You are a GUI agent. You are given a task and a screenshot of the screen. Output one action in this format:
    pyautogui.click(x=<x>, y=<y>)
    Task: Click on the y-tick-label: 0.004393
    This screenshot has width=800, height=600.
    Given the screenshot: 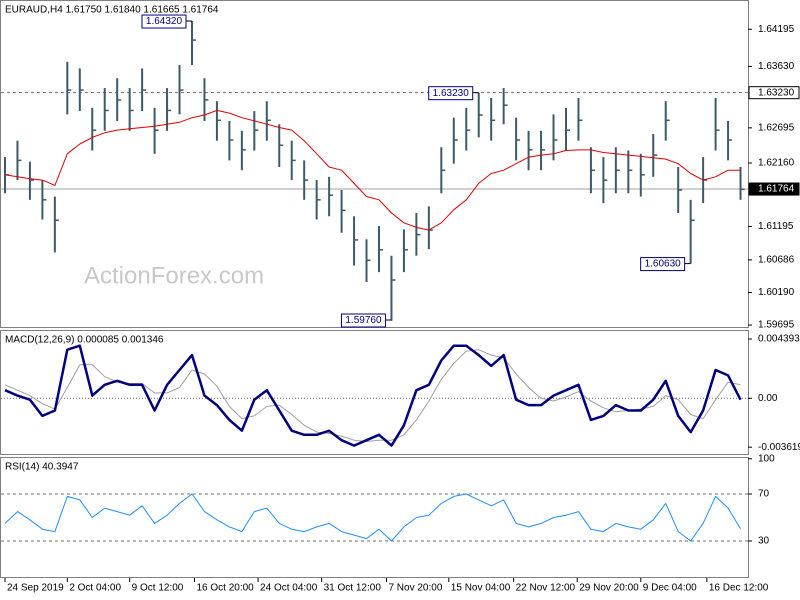 What is the action you would take?
    pyautogui.click(x=779, y=339)
    